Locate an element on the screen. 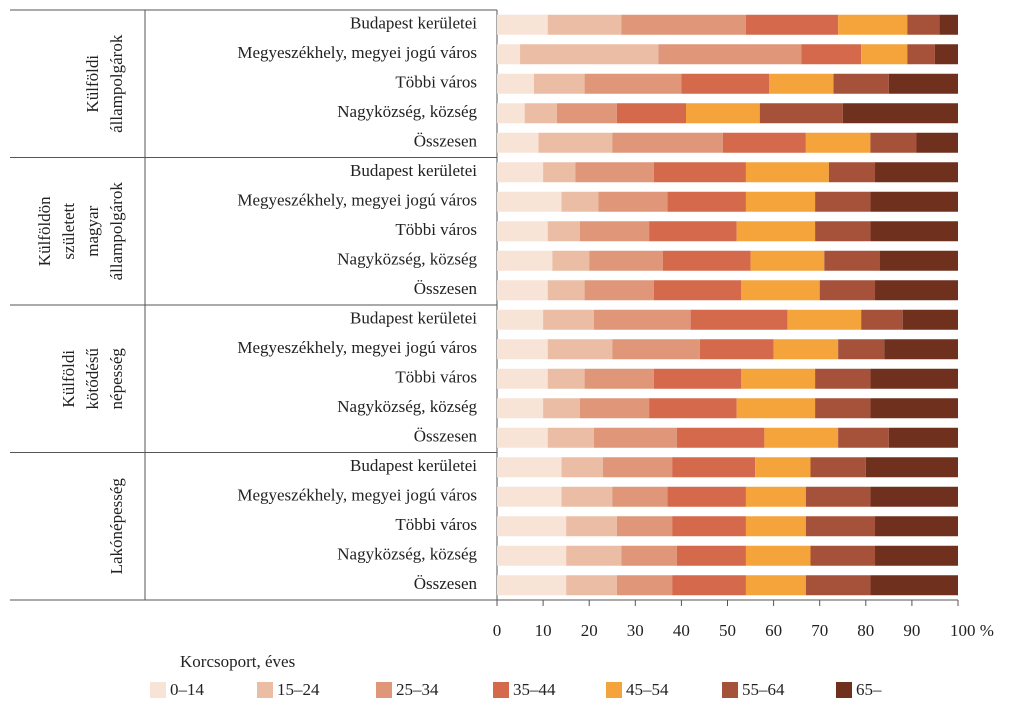 The height and width of the screenshot is (713, 1010). legend-label: 15–24 is located at coordinates (298, 689).